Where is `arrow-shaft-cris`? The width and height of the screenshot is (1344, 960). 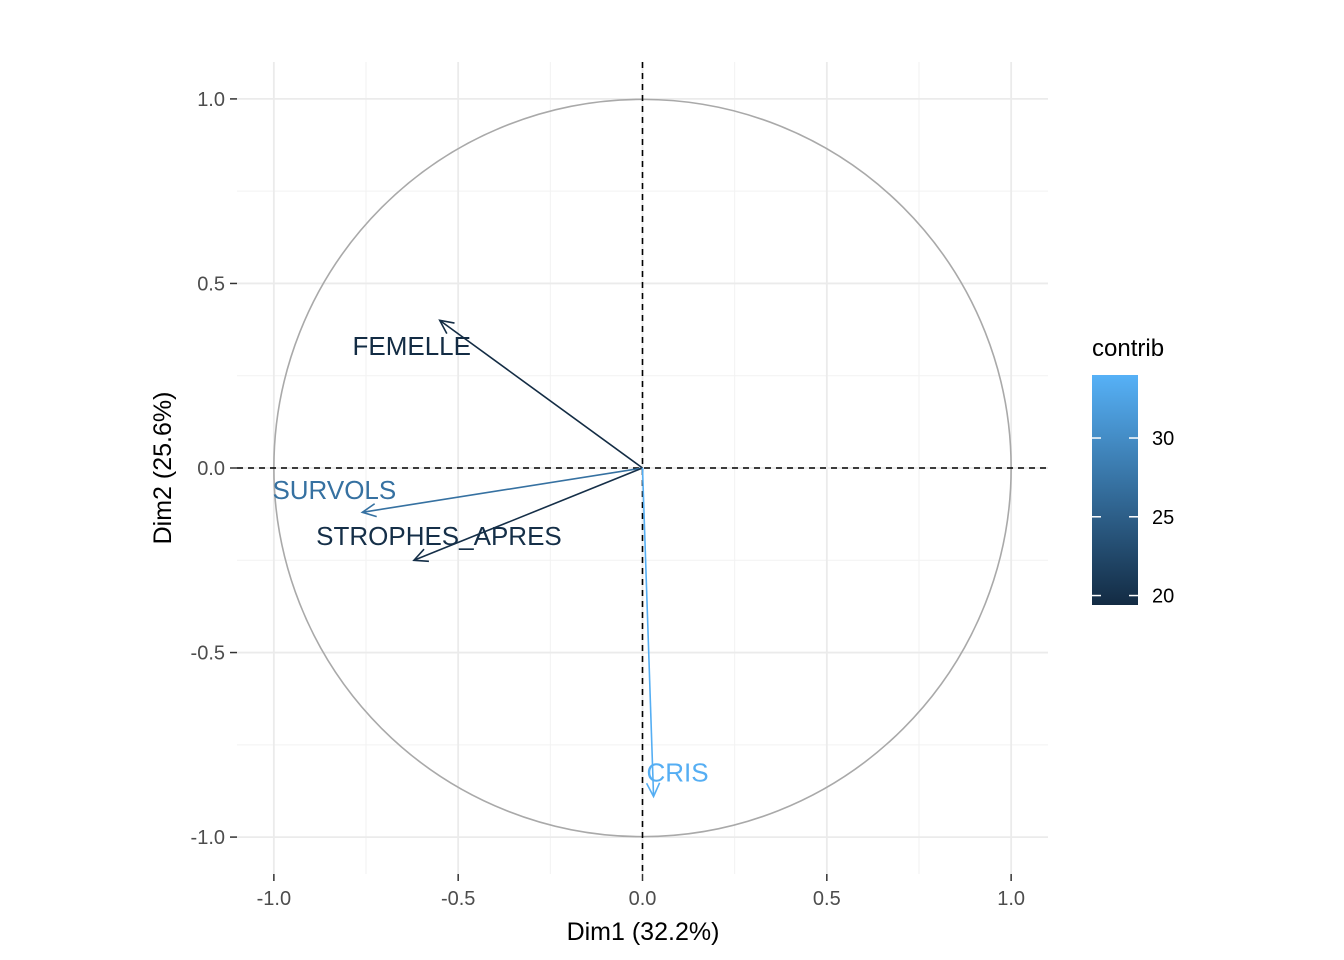
arrow-shaft-cris is located at coordinates (648, 632).